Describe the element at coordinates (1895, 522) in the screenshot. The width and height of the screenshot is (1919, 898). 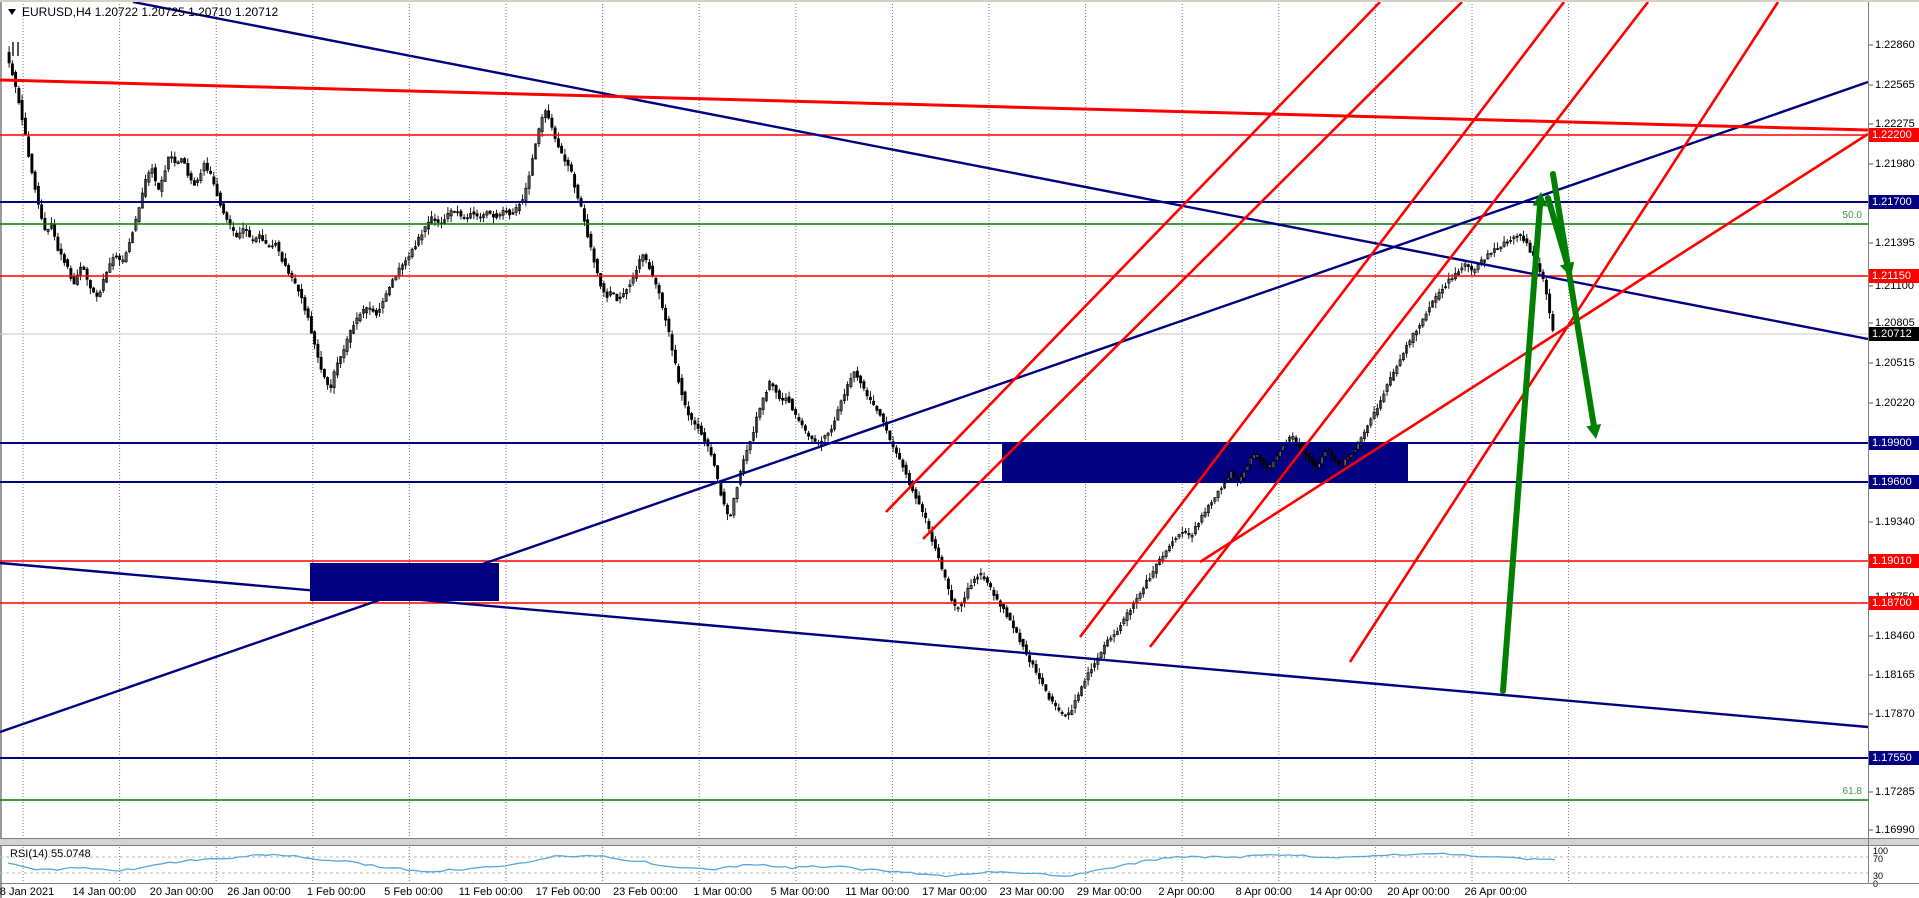
I see `price-tick-label: 1.19340` at that location.